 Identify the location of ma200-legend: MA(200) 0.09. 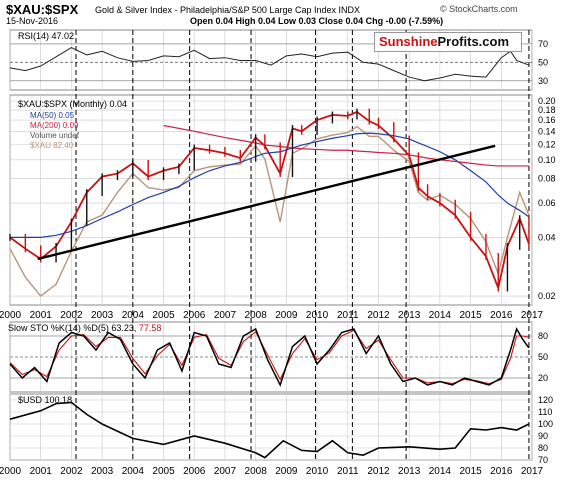
(54, 125).